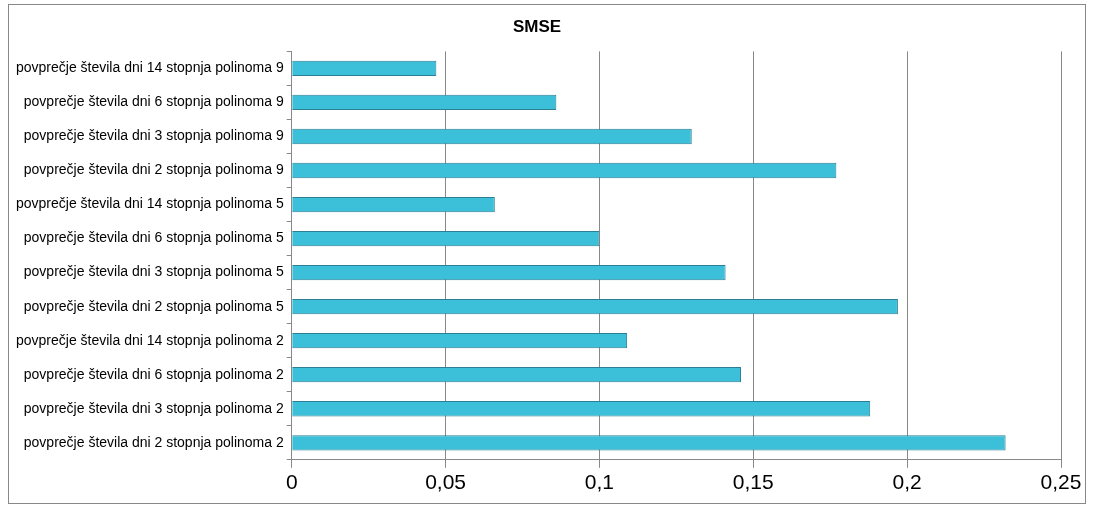 This screenshot has width=1094, height=508. Describe the element at coordinates (153, 373) in the screenshot. I see `y-tick-label: povprečje števila dni 6 stopnja polinoma 2` at that location.